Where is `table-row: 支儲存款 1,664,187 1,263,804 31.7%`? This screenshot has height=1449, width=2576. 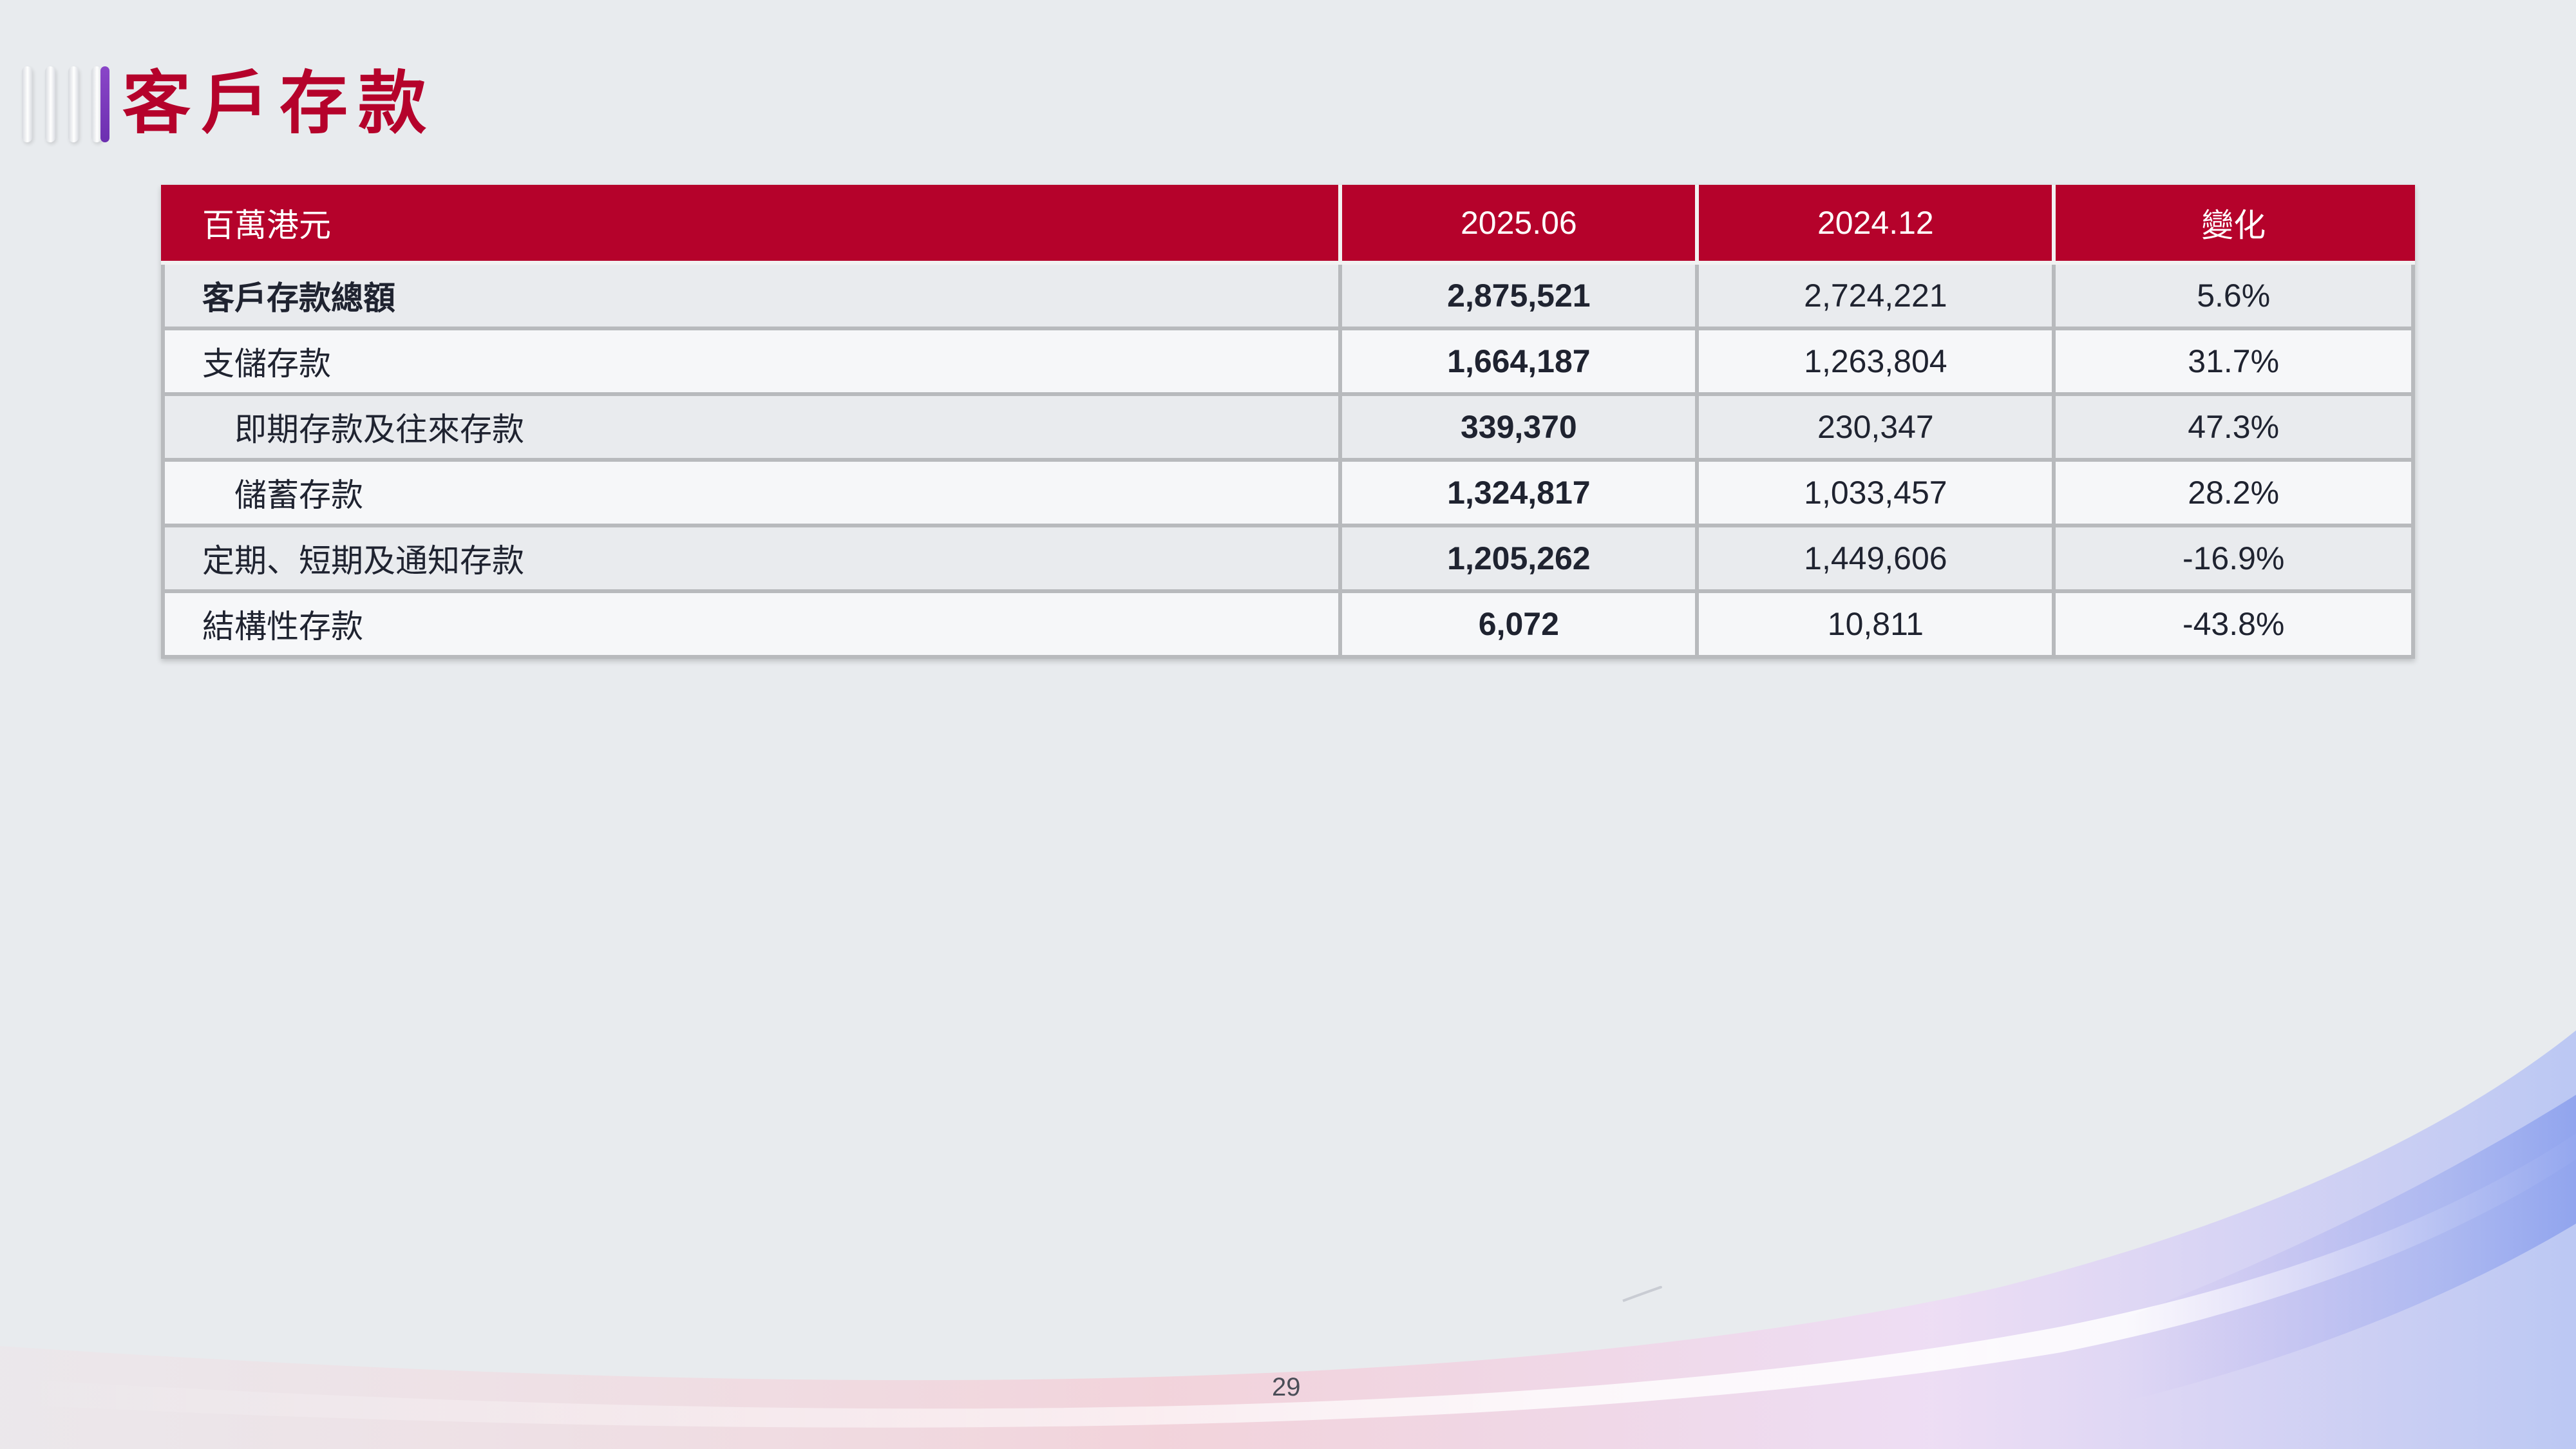 table-row: 支儲存款 1,664,187 1,263,804 31.7% is located at coordinates (1287, 362).